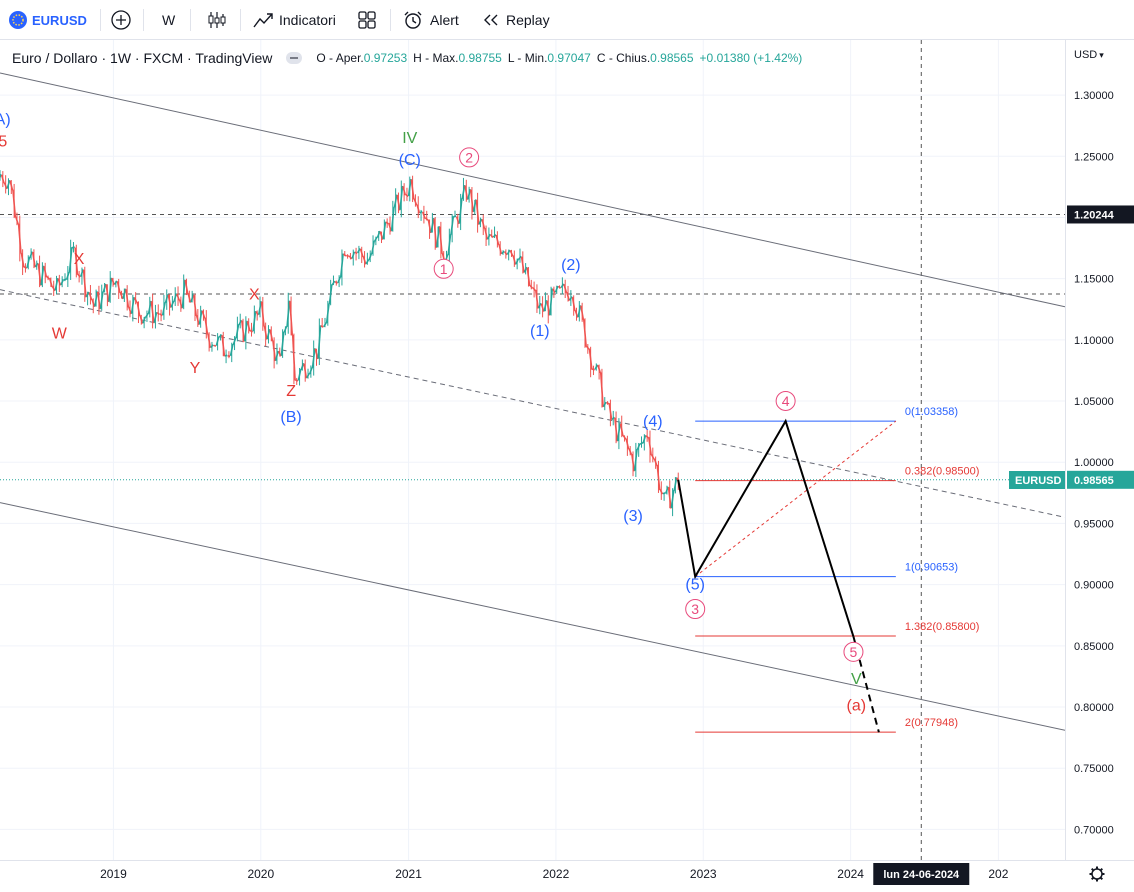  What do you see at coordinates (294, 20) in the screenshot?
I see `indicators-button: Indicatori` at bounding box center [294, 20].